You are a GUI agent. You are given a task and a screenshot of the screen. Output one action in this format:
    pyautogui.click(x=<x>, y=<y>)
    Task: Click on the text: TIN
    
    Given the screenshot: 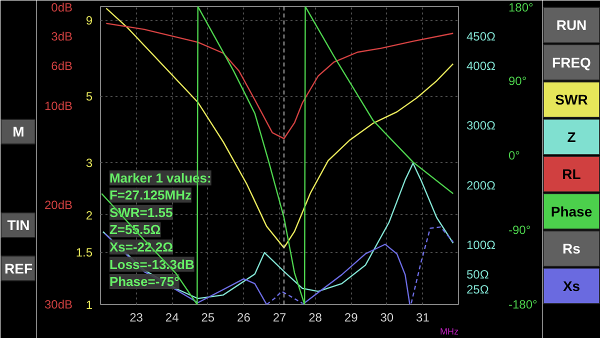 What is the action you would take?
    pyautogui.click(x=18, y=225)
    